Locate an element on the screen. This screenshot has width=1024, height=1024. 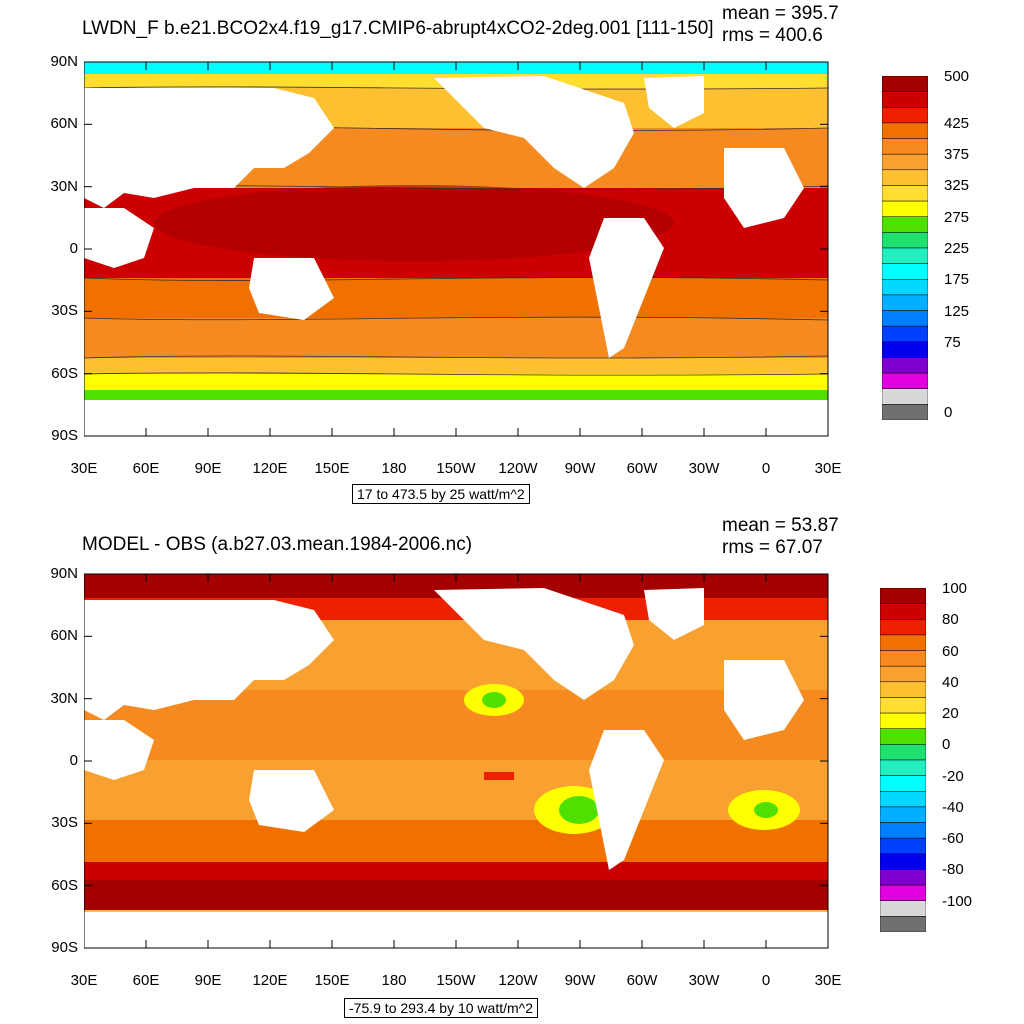
bottom-rms-stat: rms = 67.07 is located at coordinates (772, 547).